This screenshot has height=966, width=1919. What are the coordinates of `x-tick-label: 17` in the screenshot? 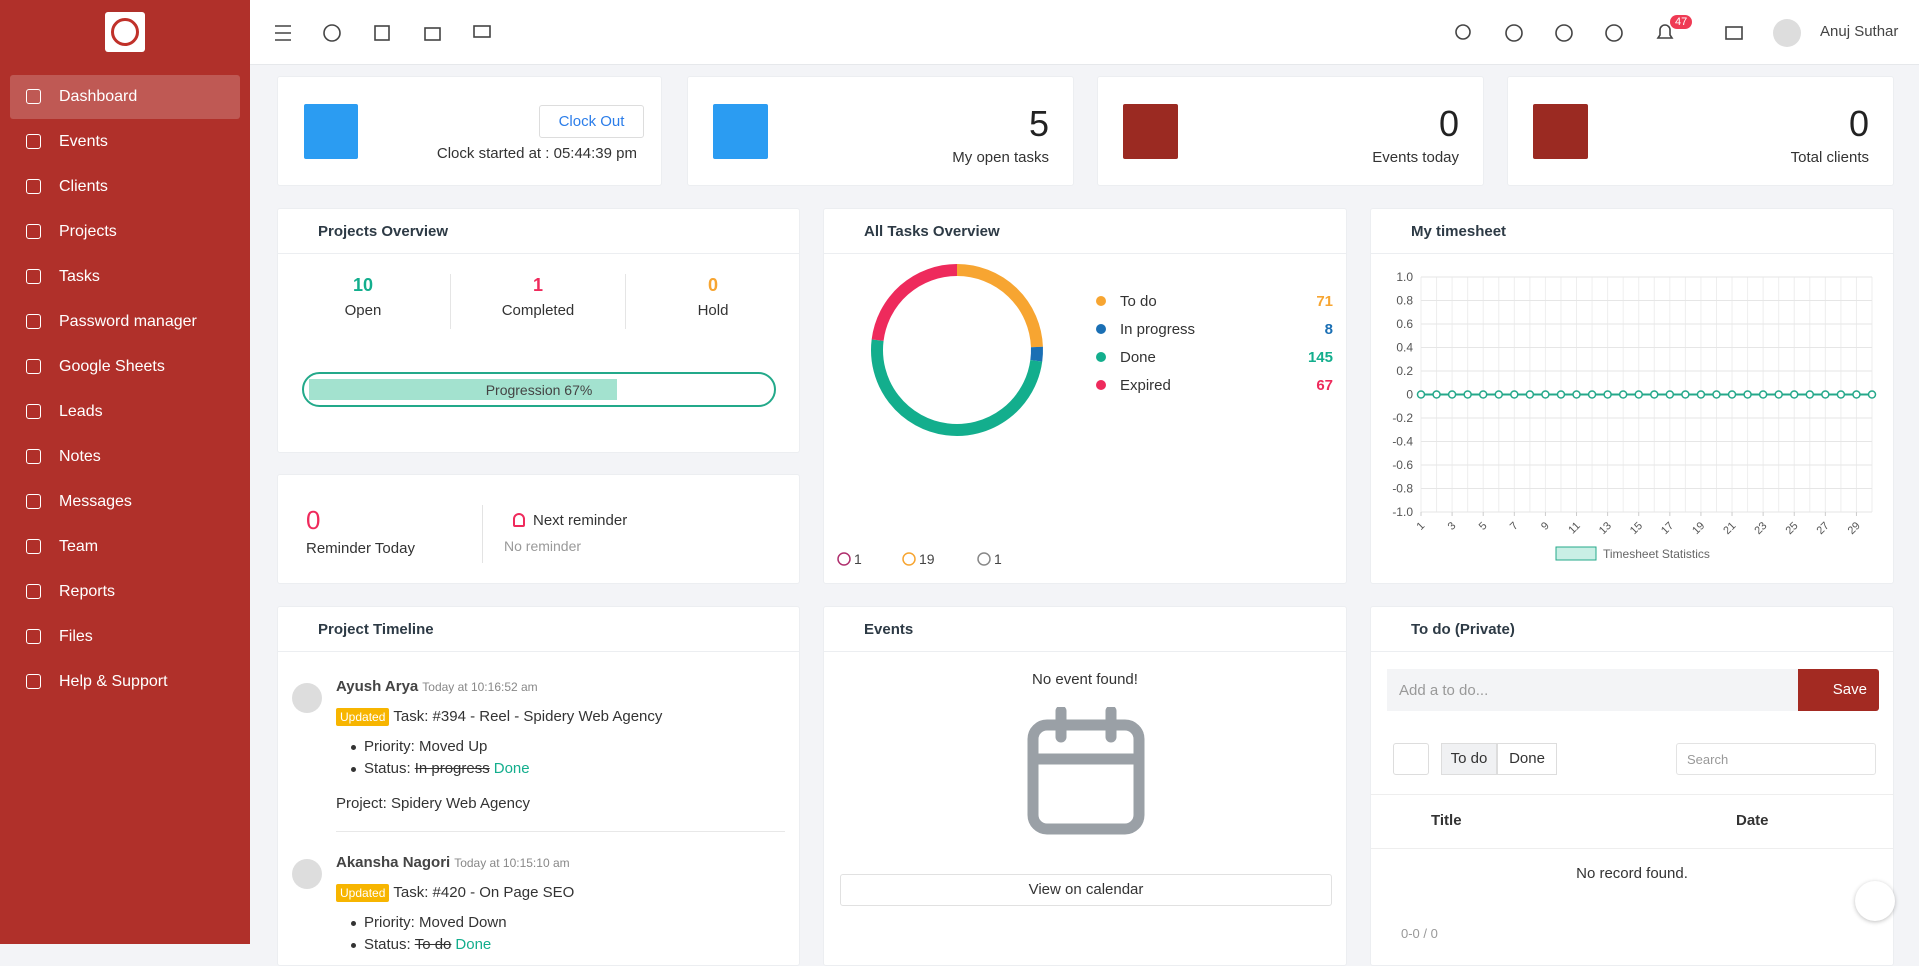 It's located at (1667, 528).